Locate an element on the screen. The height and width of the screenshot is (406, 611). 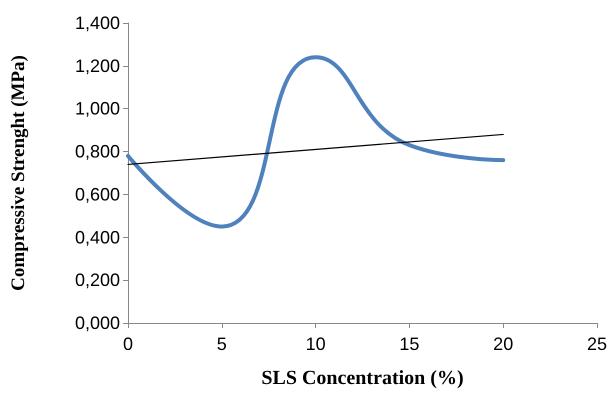
y-tick-label: 1,000 is located at coordinates (97, 108).